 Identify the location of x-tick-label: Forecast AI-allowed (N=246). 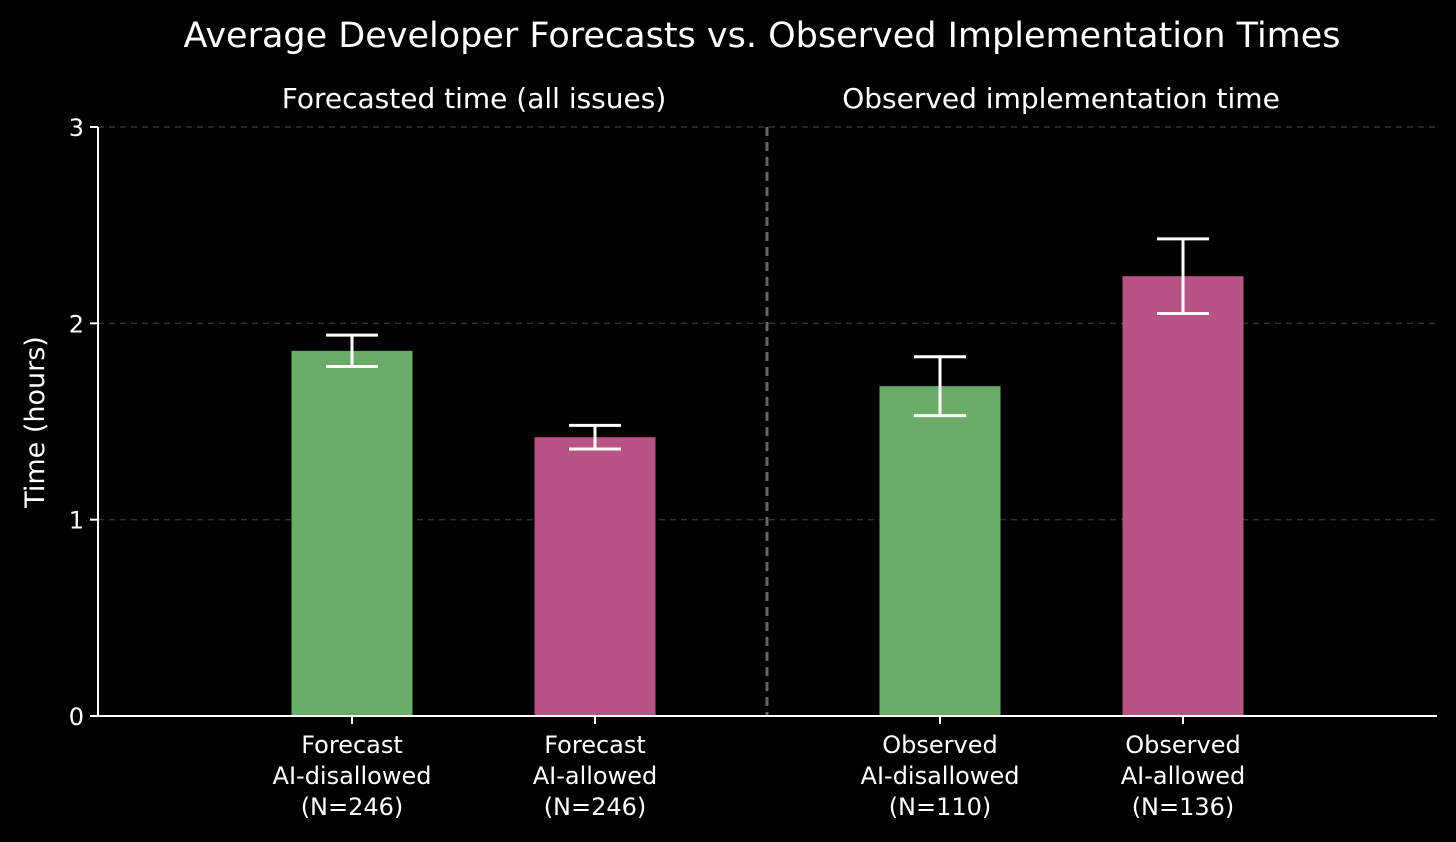
(595, 776).